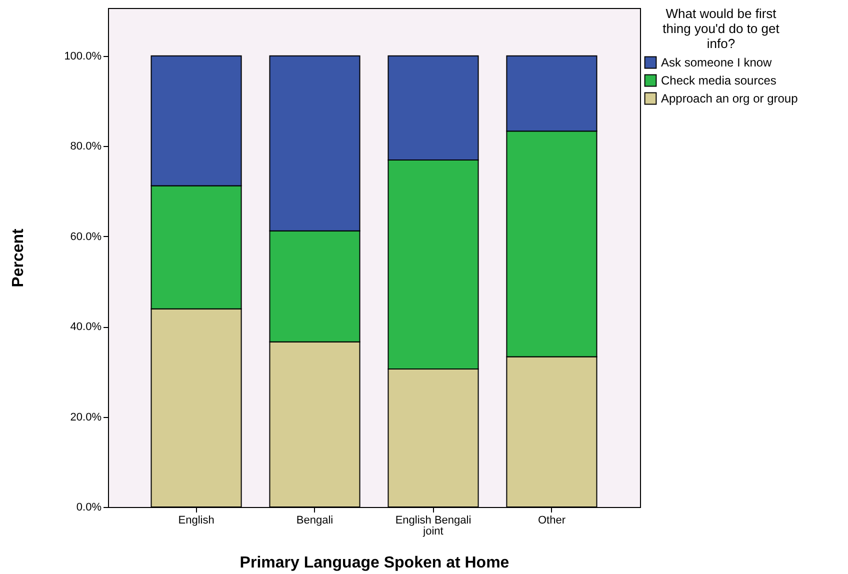  Describe the element at coordinates (83, 56) in the screenshot. I see `y-tick-label: 100.0%` at that location.